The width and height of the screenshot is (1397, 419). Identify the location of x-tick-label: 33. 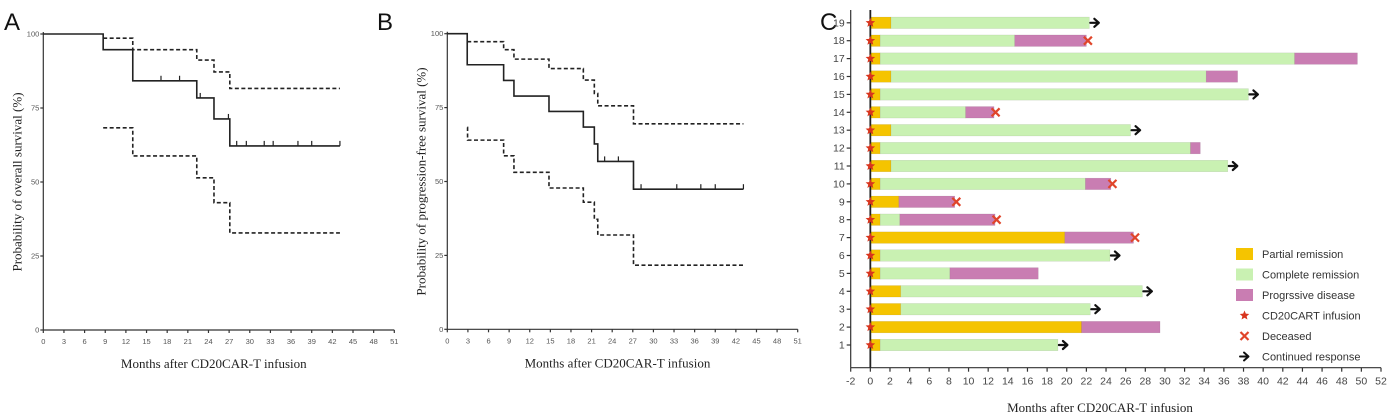
(674, 340).